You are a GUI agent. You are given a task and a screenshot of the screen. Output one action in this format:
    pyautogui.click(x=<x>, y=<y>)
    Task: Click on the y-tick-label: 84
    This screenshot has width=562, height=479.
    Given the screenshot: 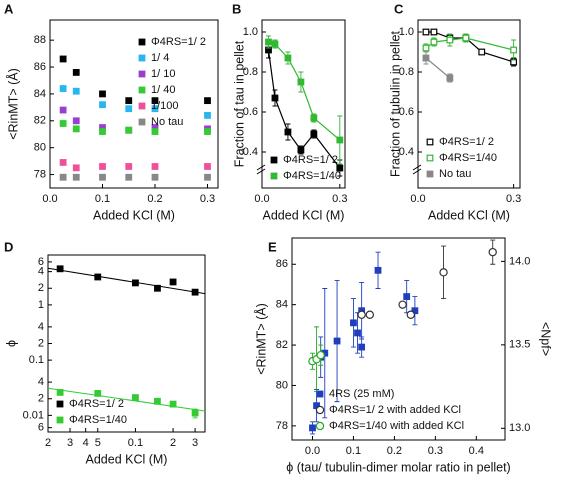 What is the action you would take?
    pyautogui.click(x=282, y=305)
    